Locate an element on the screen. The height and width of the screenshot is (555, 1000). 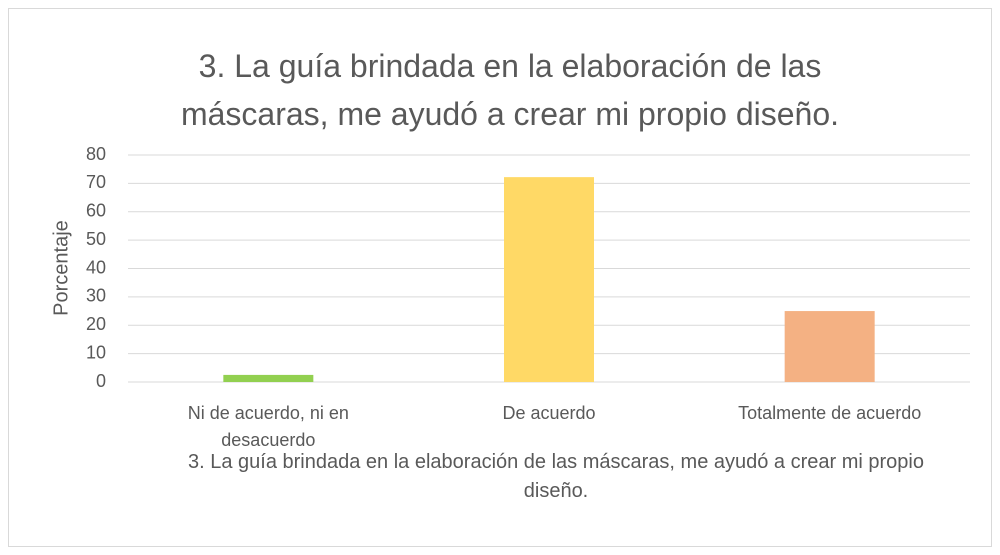
x-tick-label: Totalmente de acuerdo is located at coordinates (830, 413).